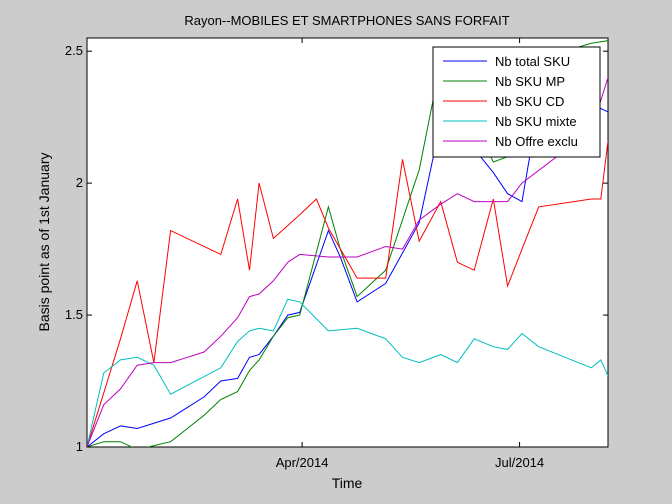  I want to click on y-axis-label: Basis point as of 1st January, so click(44, 242).